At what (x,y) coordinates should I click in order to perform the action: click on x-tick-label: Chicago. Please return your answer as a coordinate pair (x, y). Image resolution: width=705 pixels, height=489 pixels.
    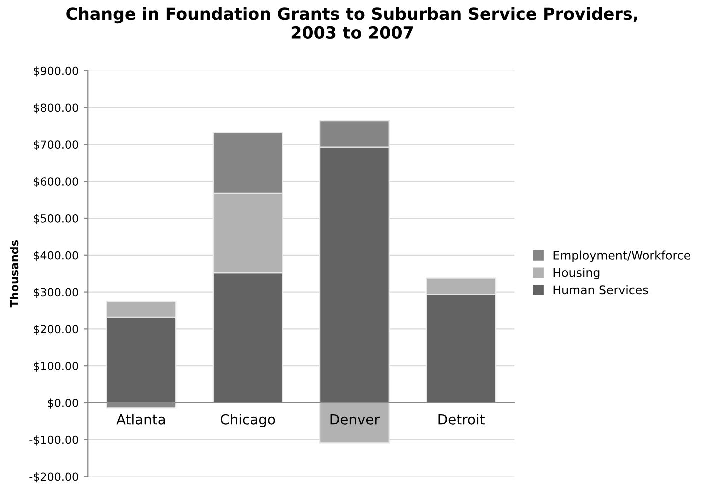
    Looking at the image, I should click on (248, 421).